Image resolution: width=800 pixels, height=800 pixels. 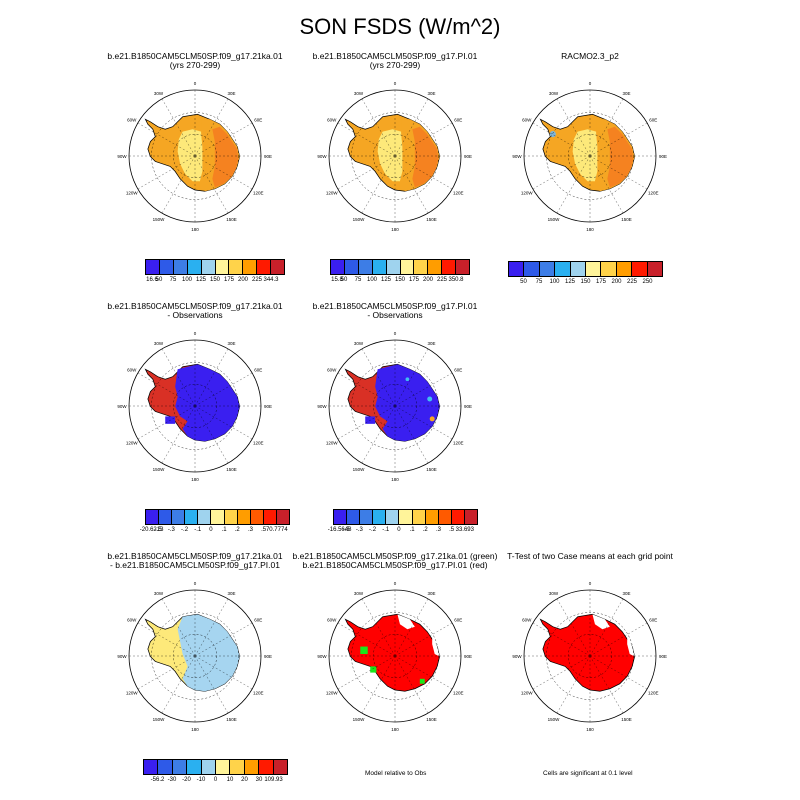 What do you see at coordinates (588, 773) in the screenshot?
I see `significance-note: Cells are significant at 0.1 level` at bounding box center [588, 773].